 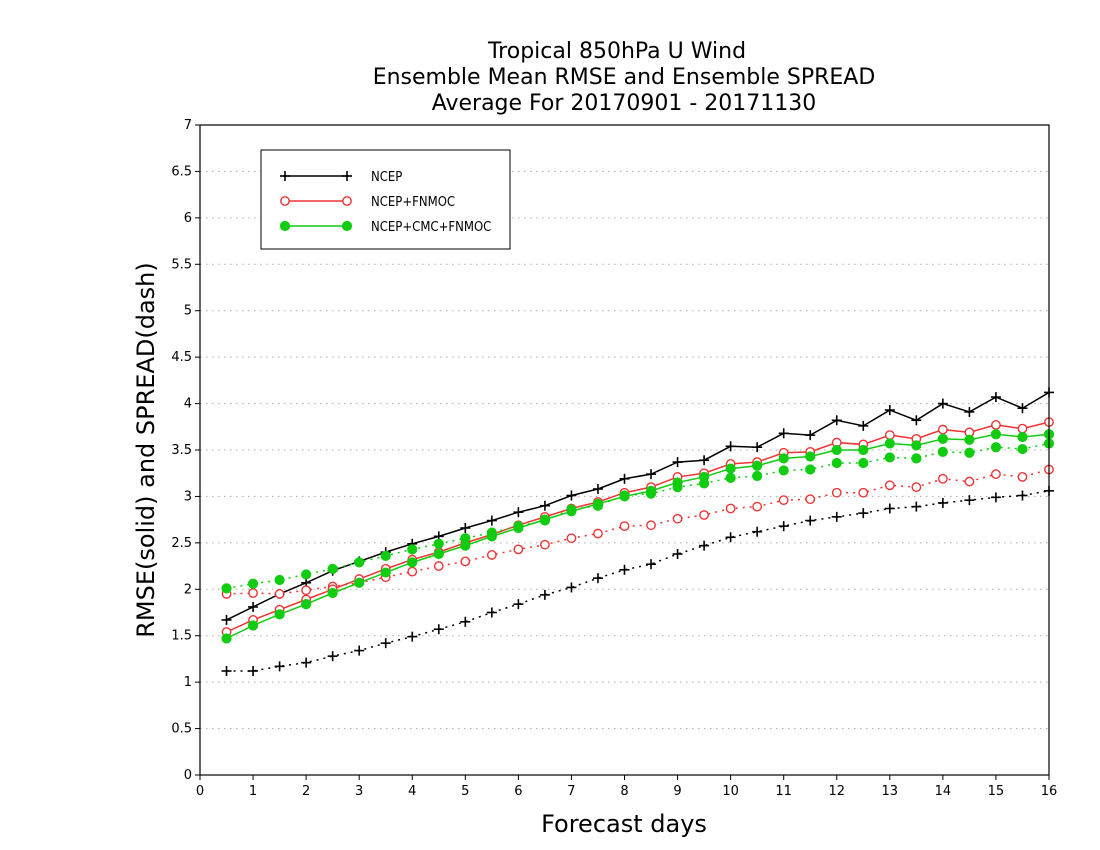 I want to click on x-axis-title: Forecast days, so click(x=624, y=824).